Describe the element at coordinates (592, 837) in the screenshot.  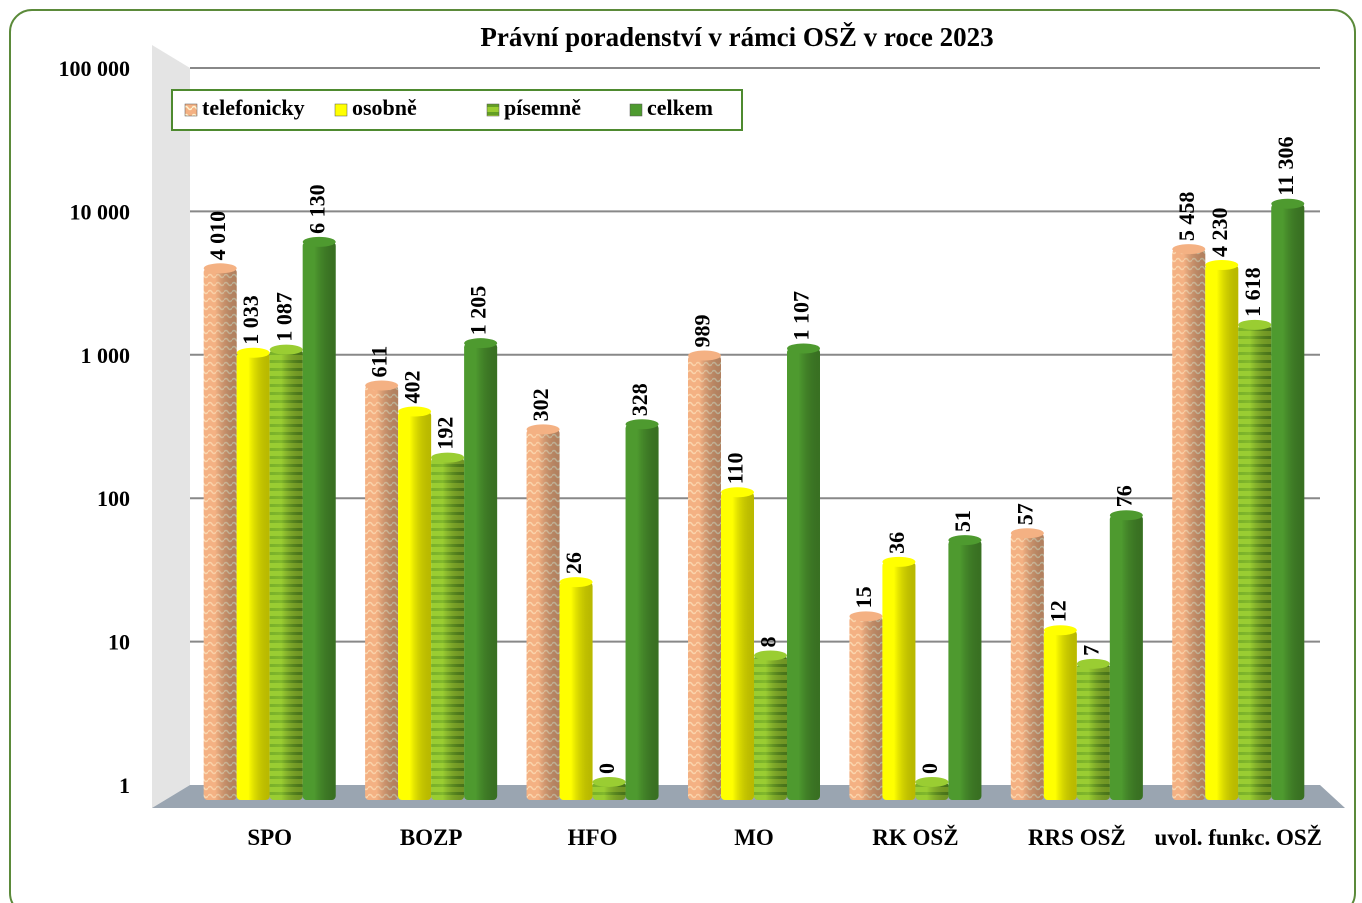
I see `x-tick-label: HFO` at that location.